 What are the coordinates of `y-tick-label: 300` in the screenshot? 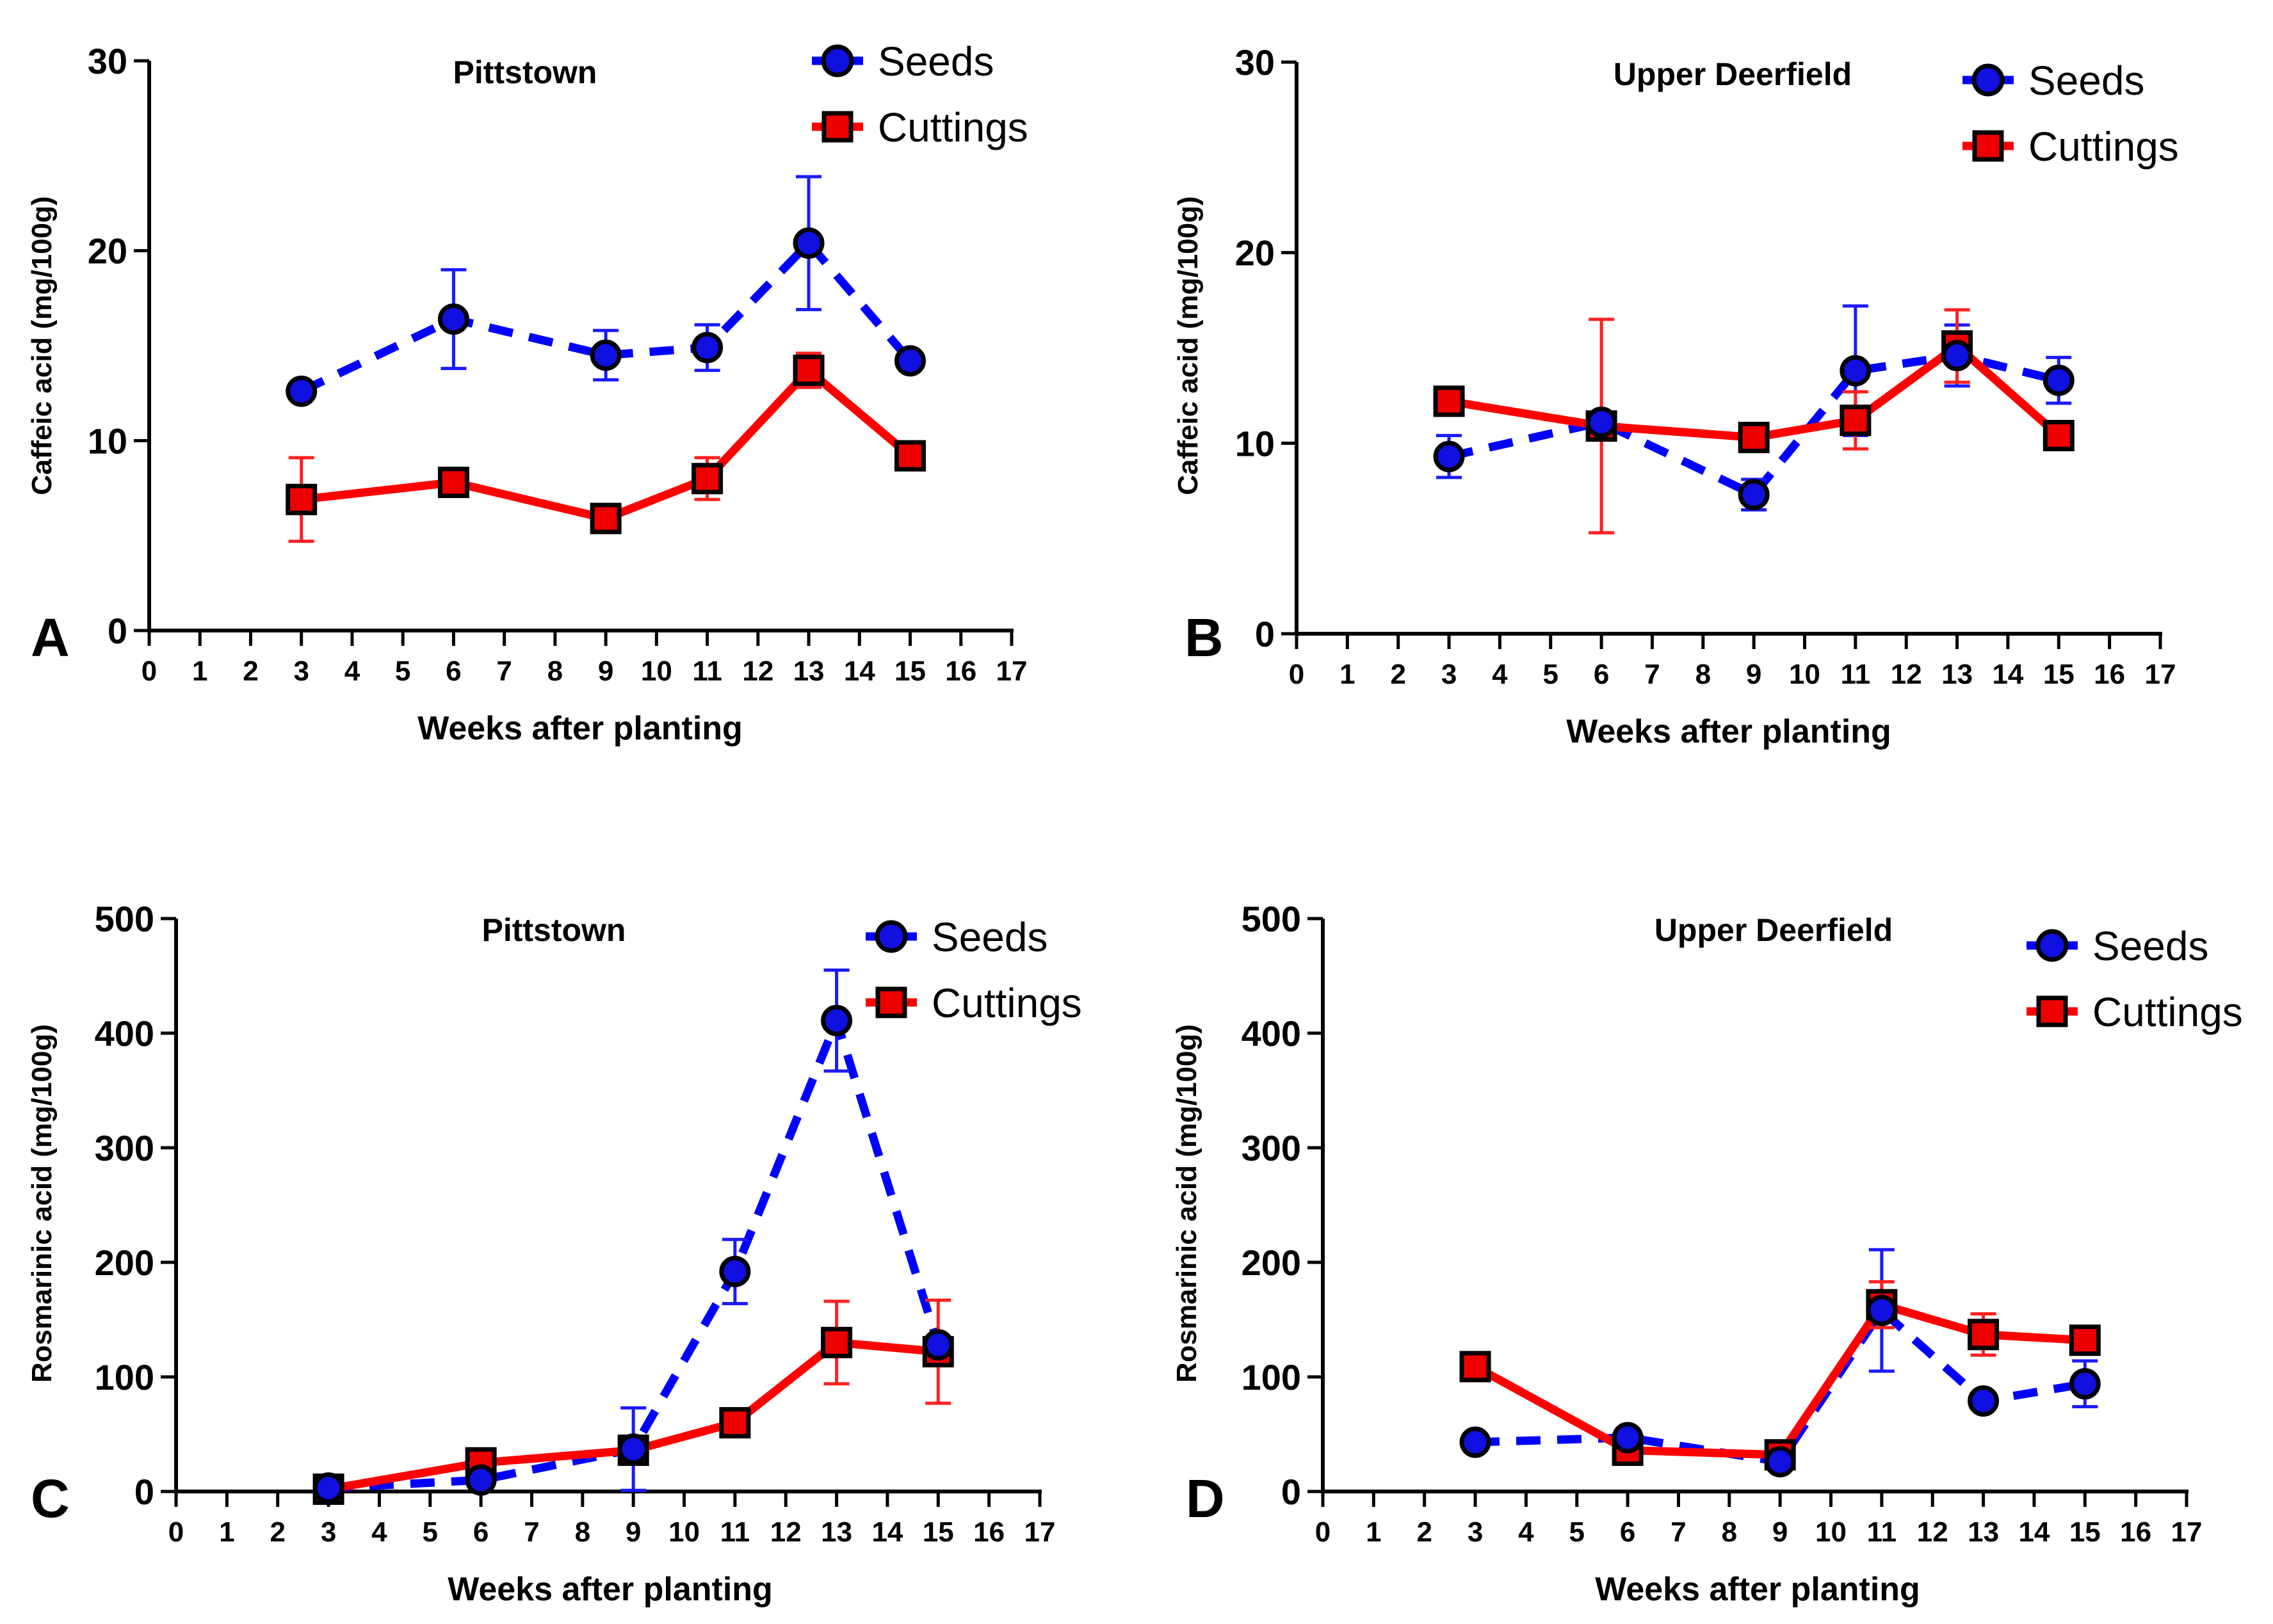 It's located at (124, 1148).